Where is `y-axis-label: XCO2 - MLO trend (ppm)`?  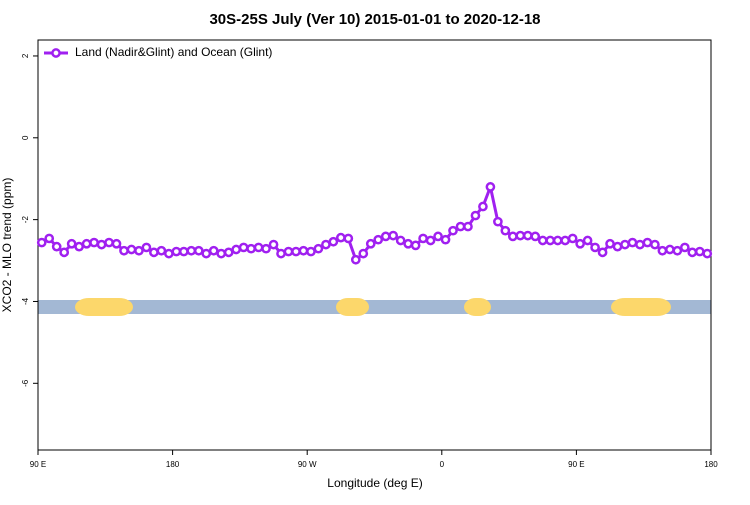 y-axis-label: XCO2 - MLO trend (ppm) is located at coordinates (7, 245).